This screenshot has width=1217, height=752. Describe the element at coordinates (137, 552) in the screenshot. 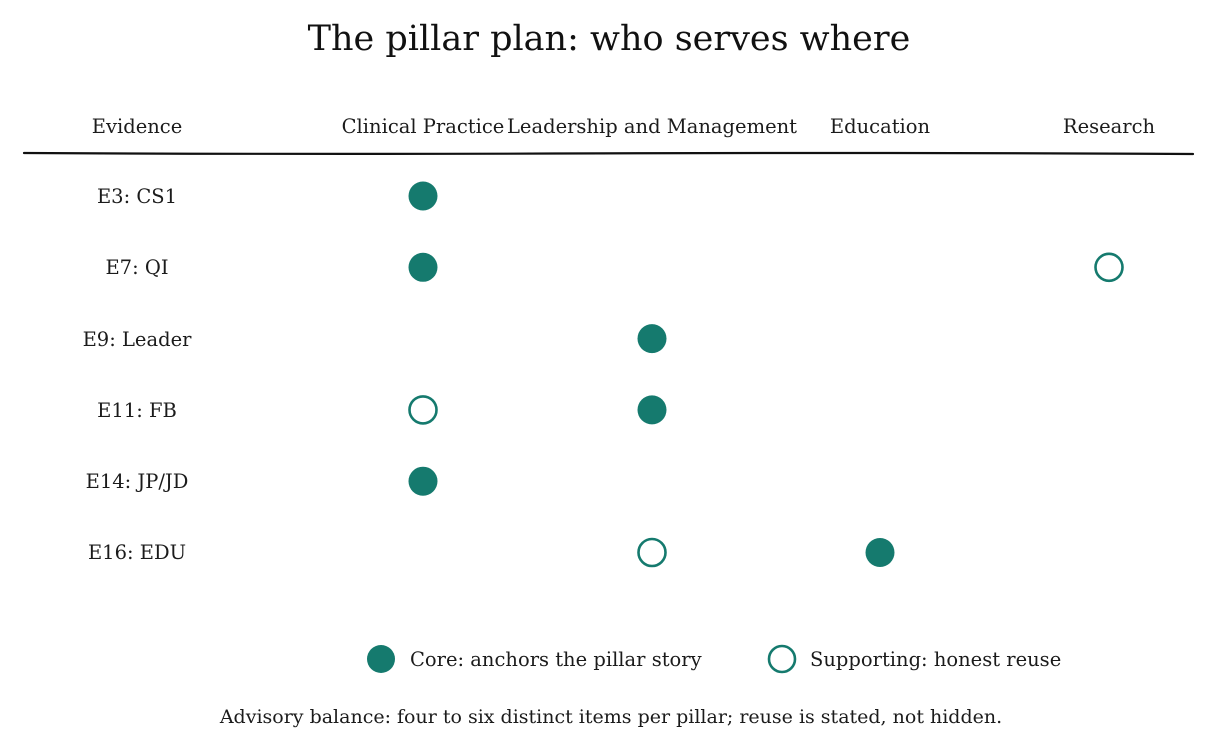

I see `row-label: E16: EDU` at that location.